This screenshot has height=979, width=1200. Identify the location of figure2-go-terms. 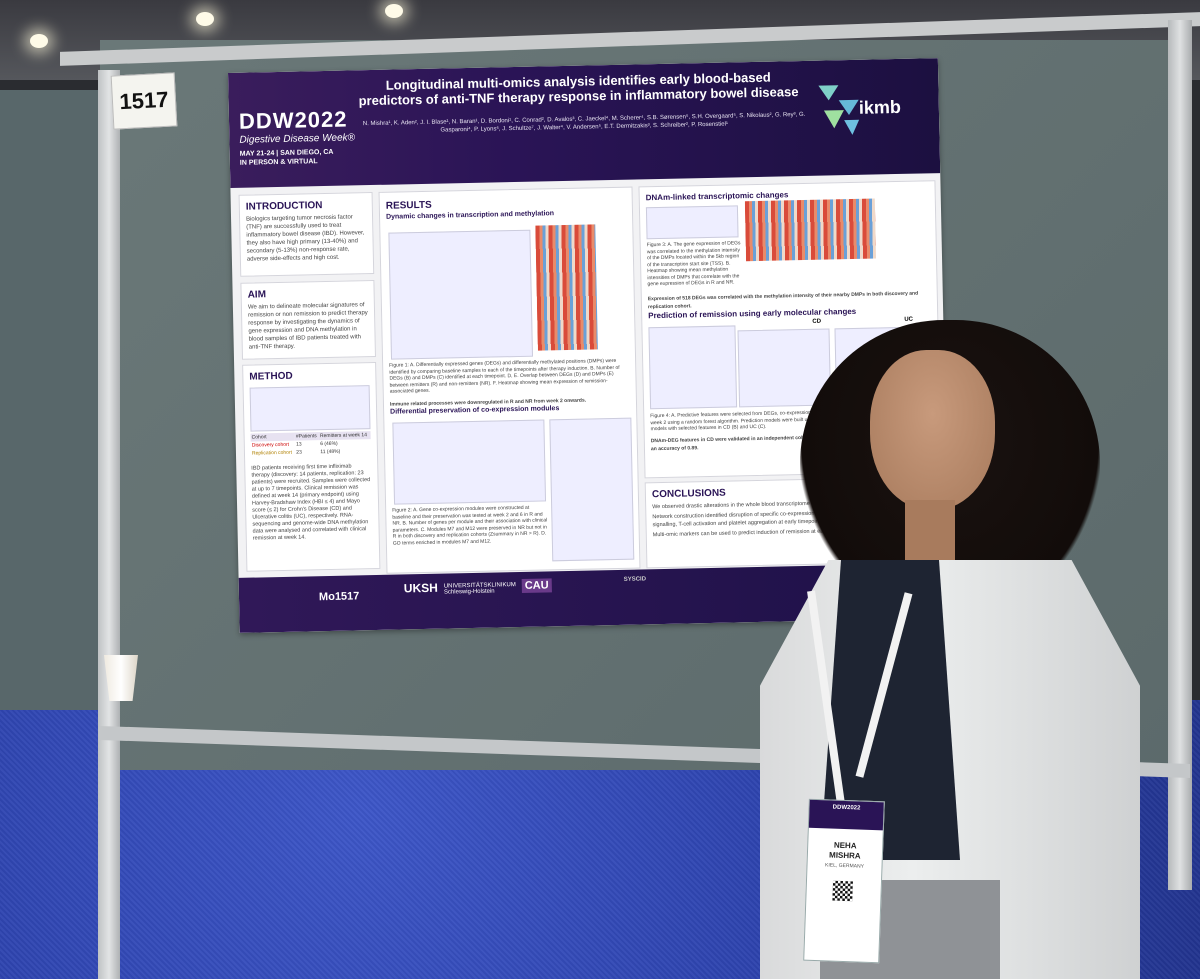
(592, 489).